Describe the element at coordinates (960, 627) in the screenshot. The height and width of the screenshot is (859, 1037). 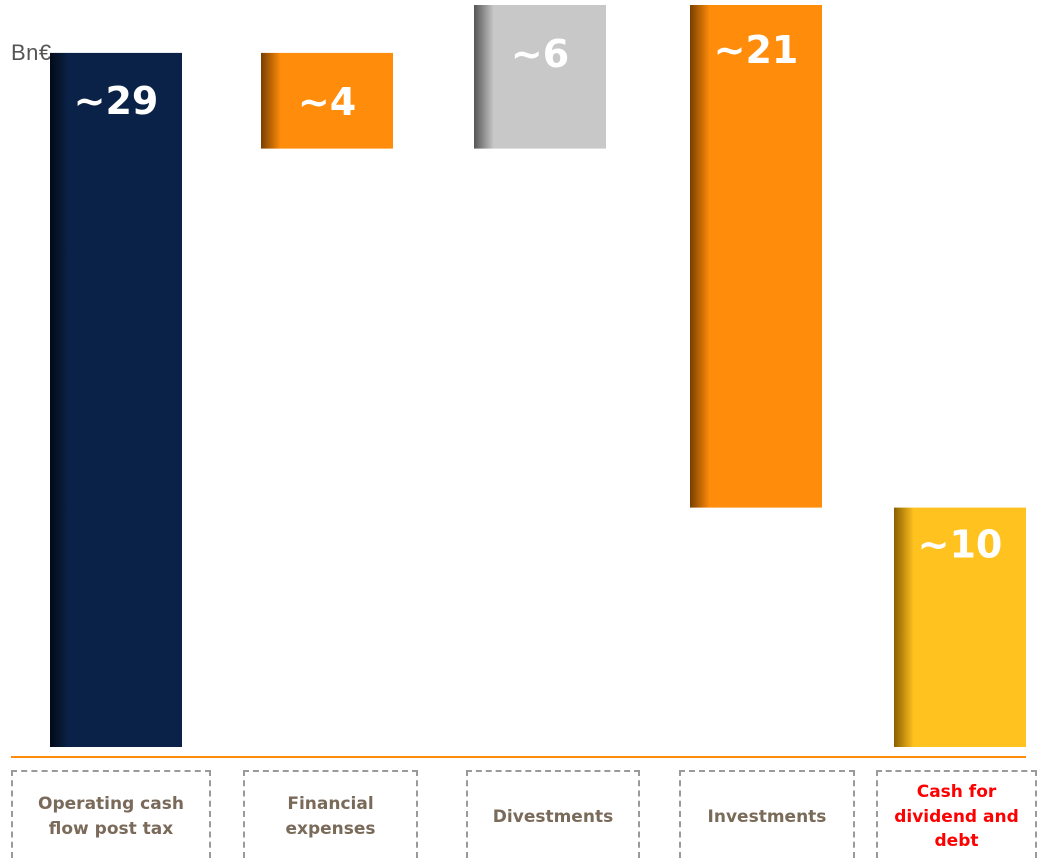
I see `bar-cash-for-dividend` at that location.